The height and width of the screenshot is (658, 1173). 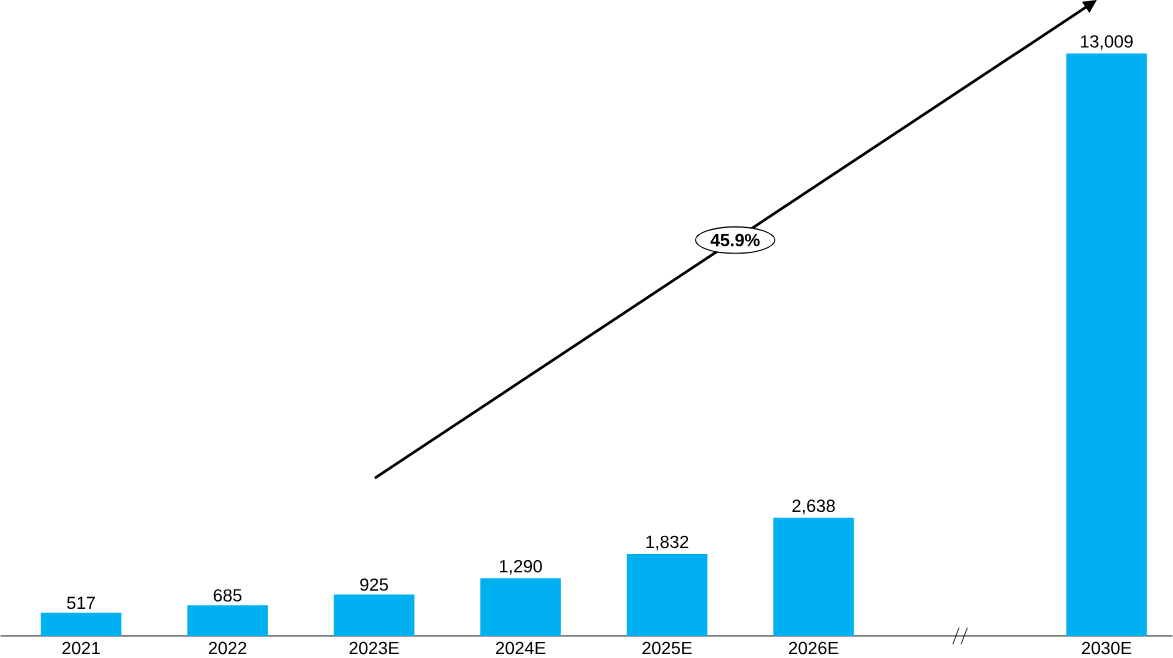 I want to click on data-label: 2,638, so click(x=813, y=507).